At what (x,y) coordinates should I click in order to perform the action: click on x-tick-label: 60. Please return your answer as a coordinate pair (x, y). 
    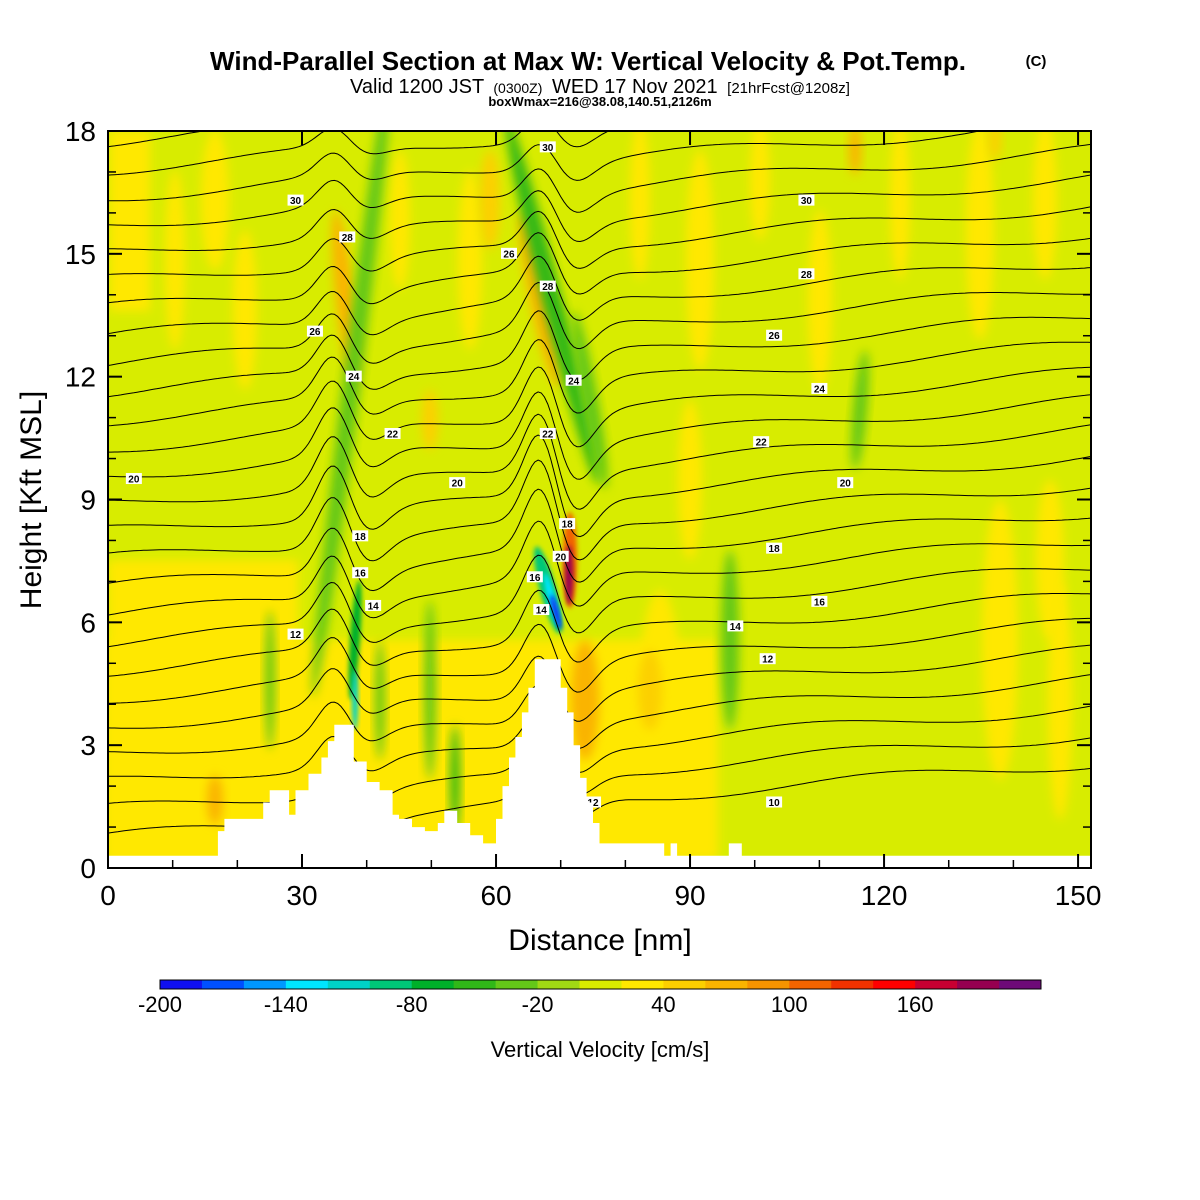
    Looking at the image, I should click on (495, 895).